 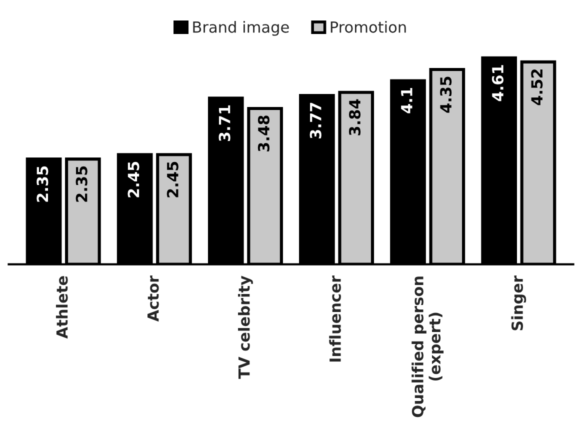 What do you see at coordinates (537, 87) in the screenshot?
I see `data-label: 4.52` at bounding box center [537, 87].